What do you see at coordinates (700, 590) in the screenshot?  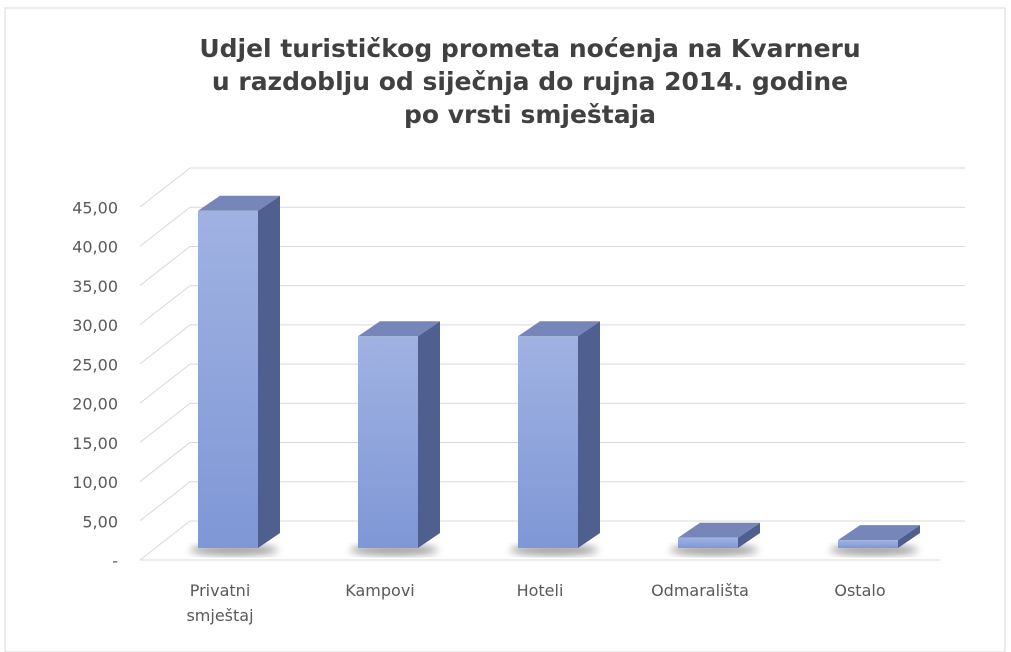 I see `x-tick-label: Odmarališta` at bounding box center [700, 590].